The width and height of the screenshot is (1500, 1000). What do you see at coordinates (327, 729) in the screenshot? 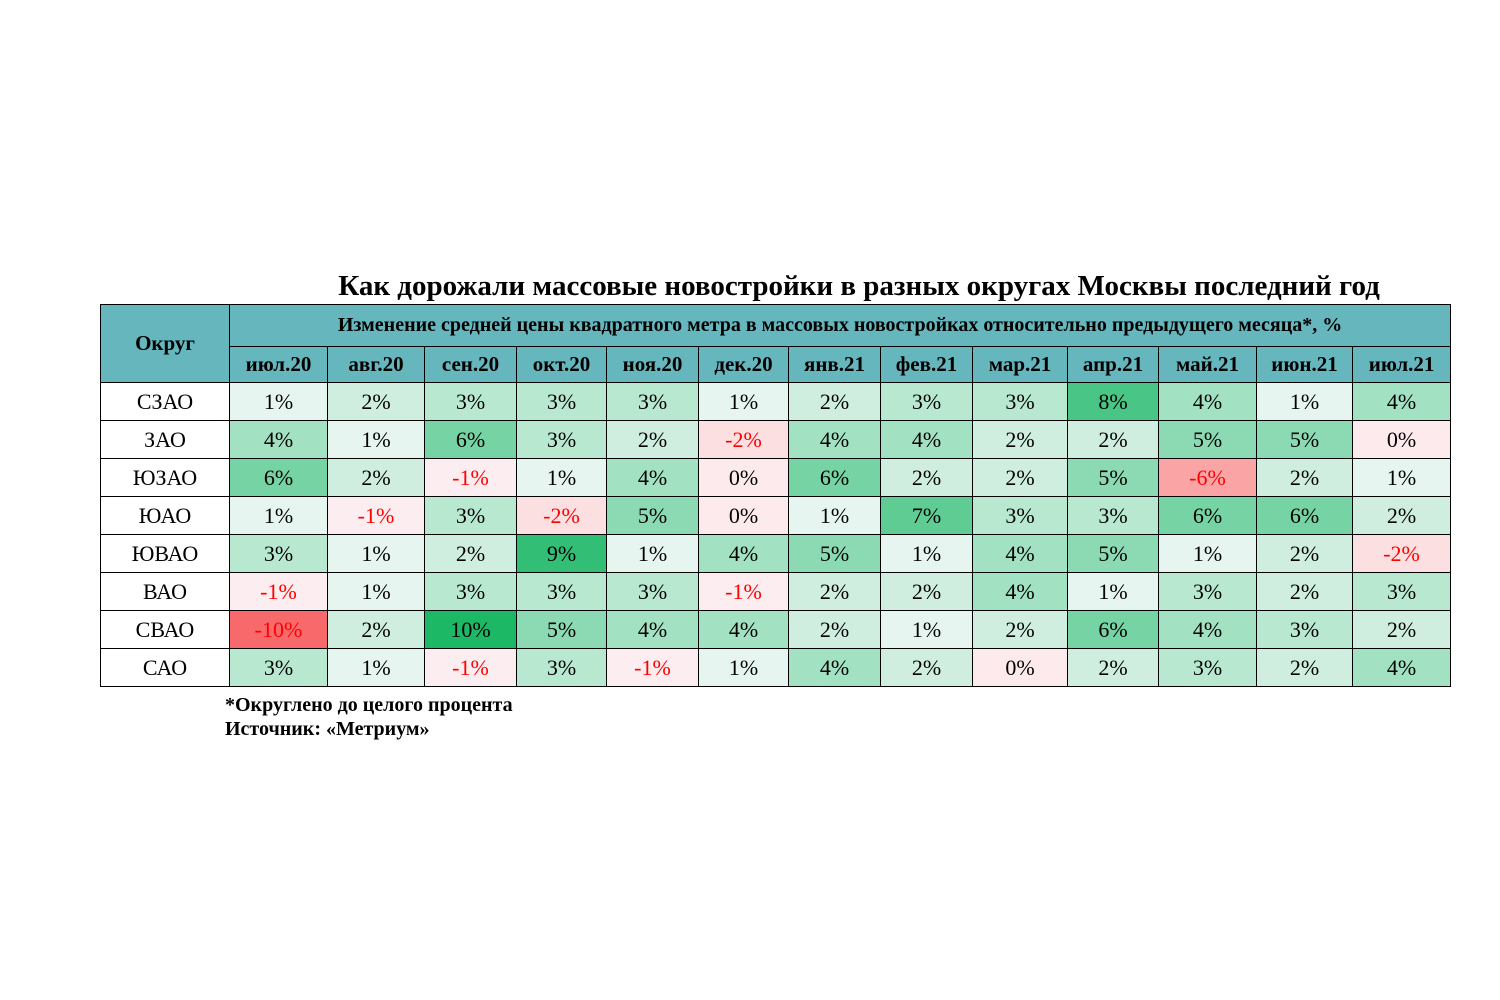
I see `source-footnote: Источник: «Метриум»` at bounding box center [327, 729].